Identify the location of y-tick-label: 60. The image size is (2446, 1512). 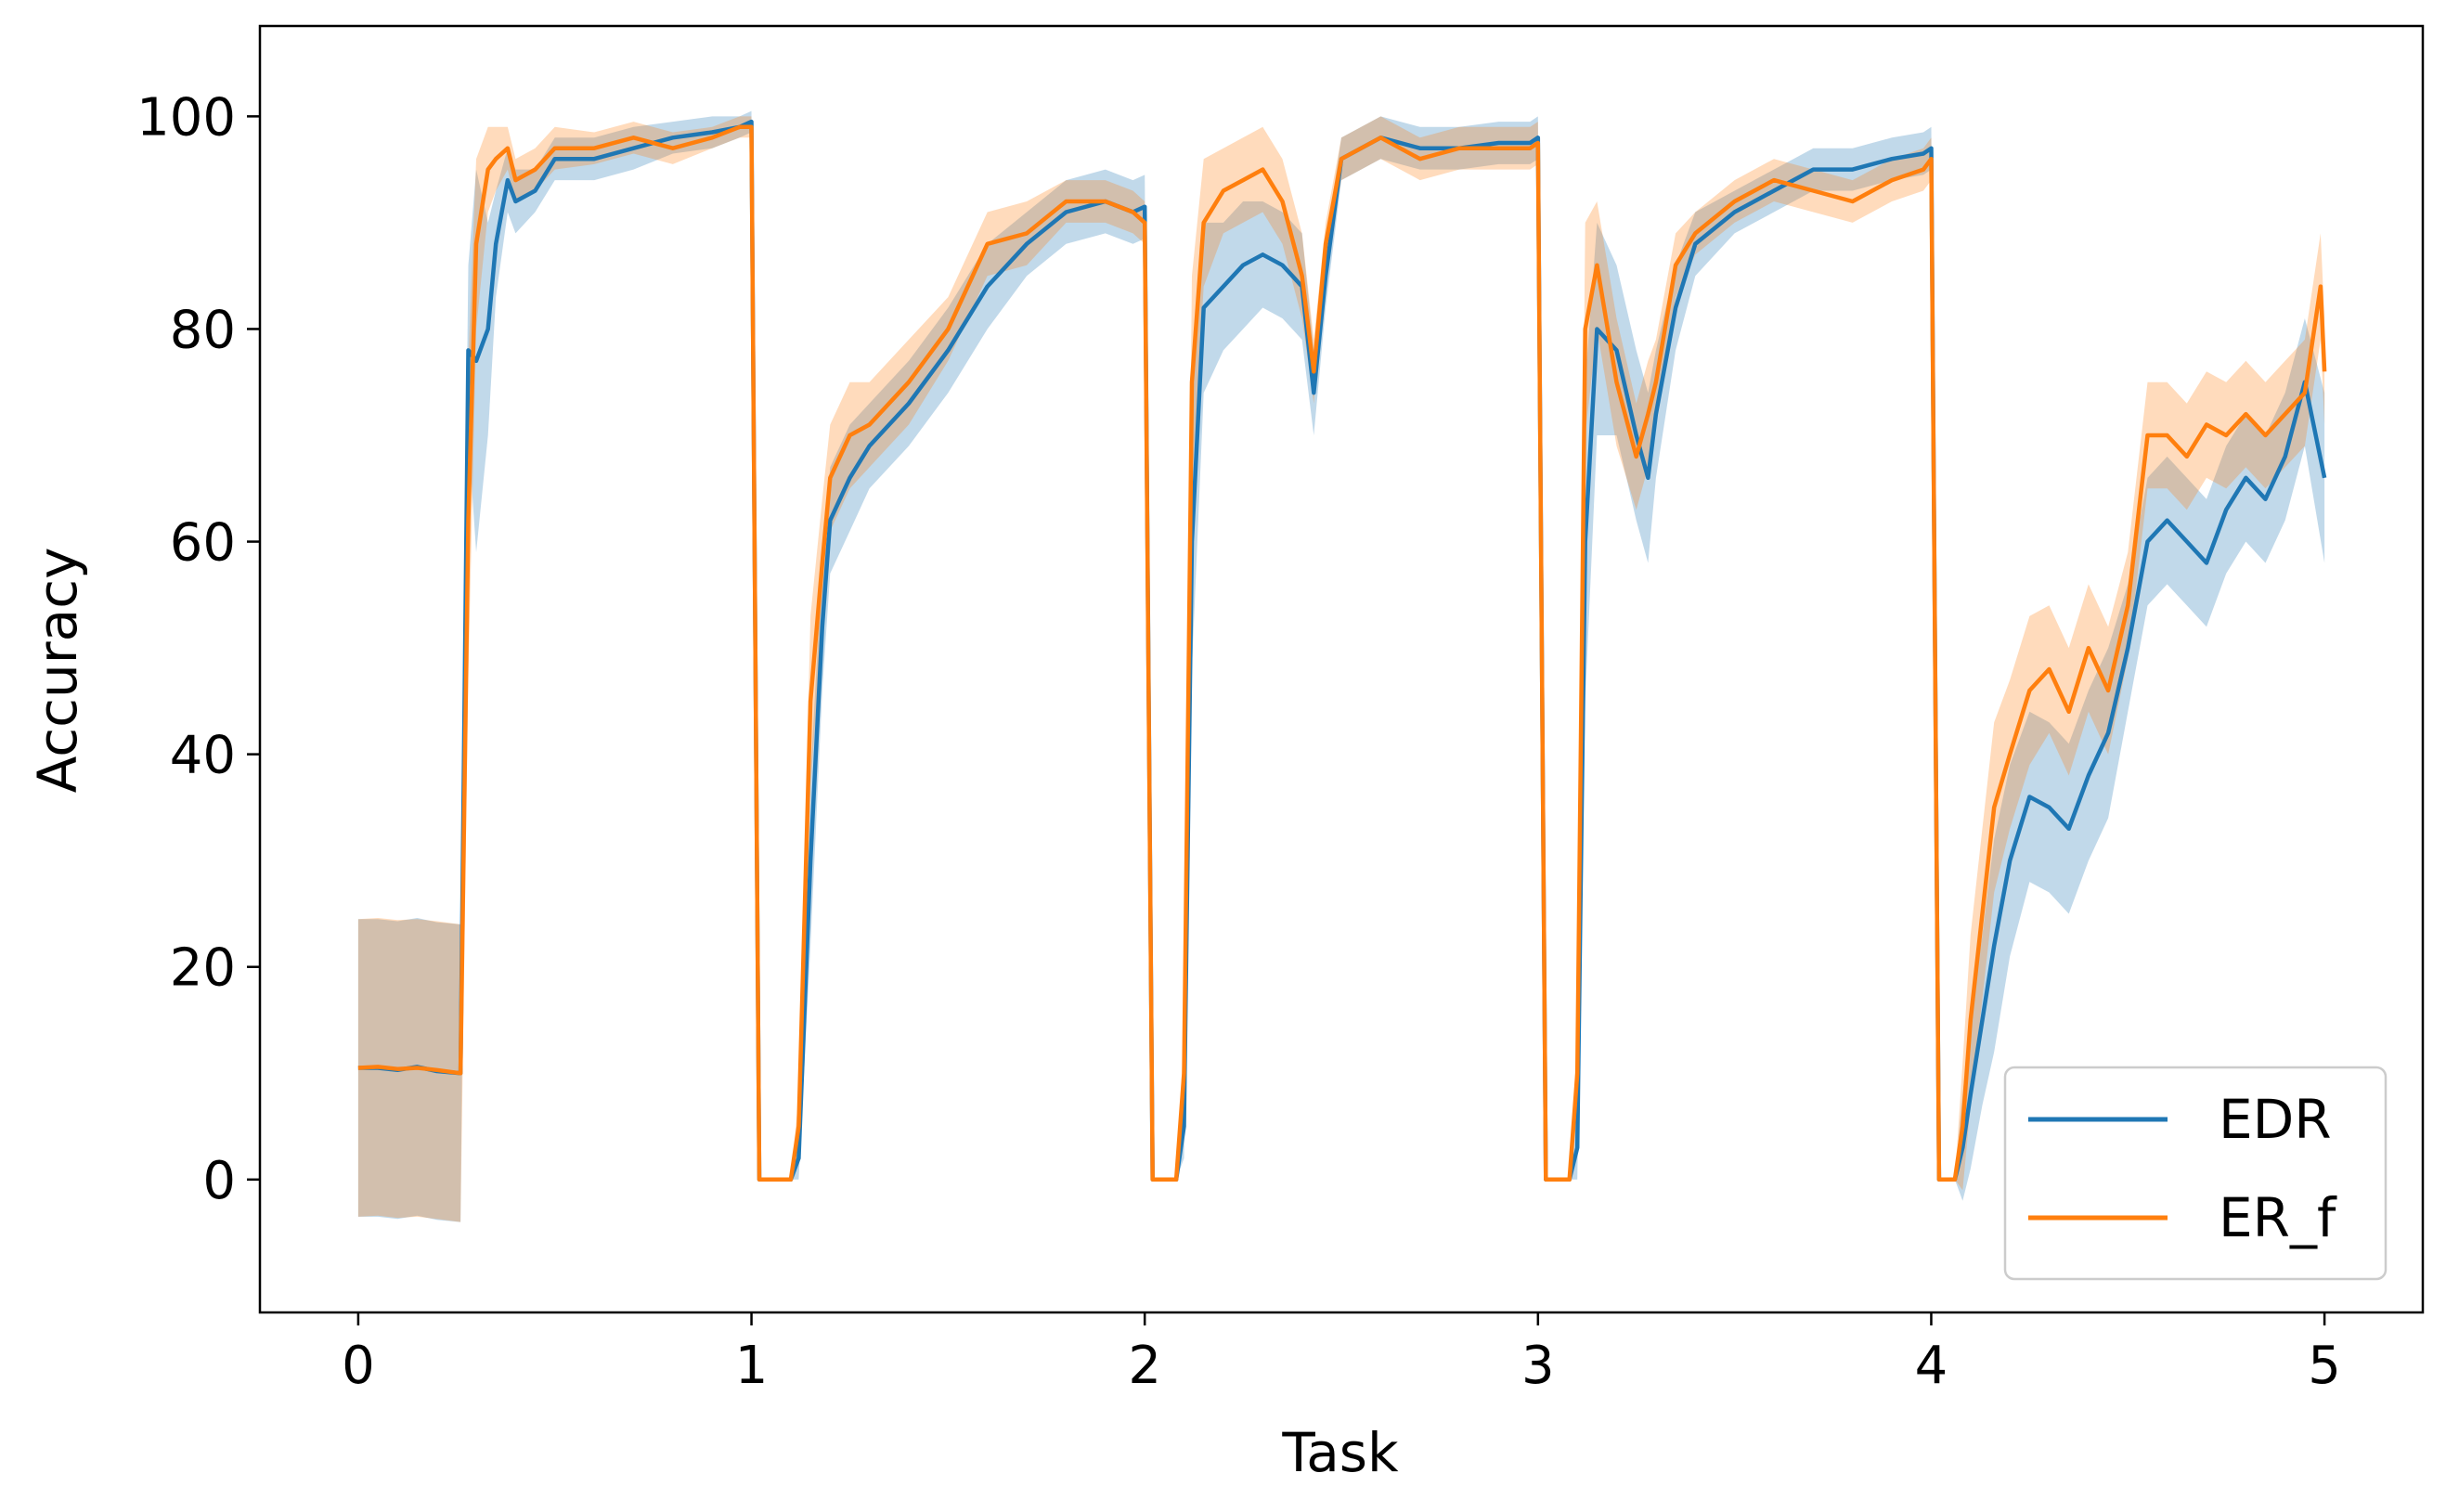
(203, 543).